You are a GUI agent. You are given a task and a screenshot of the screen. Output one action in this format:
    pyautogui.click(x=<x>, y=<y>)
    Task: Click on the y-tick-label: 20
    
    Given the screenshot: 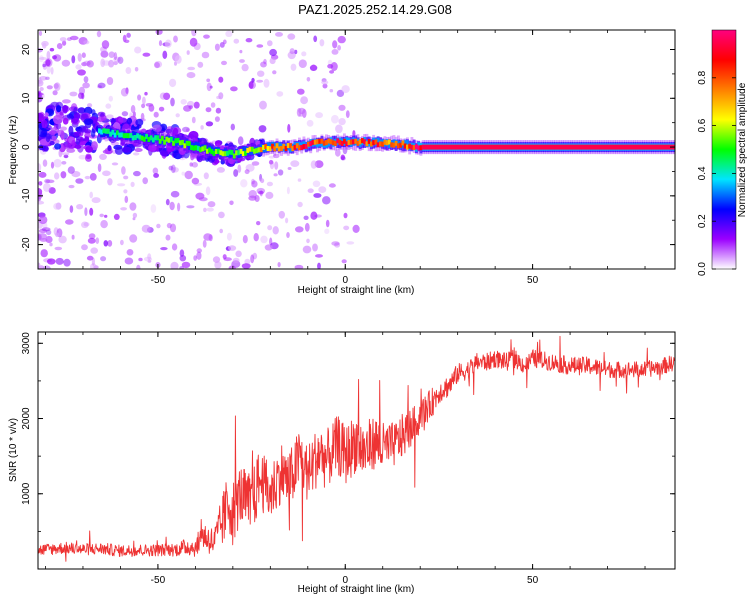 What is the action you would take?
    pyautogui.click(x=26, y=50)
    